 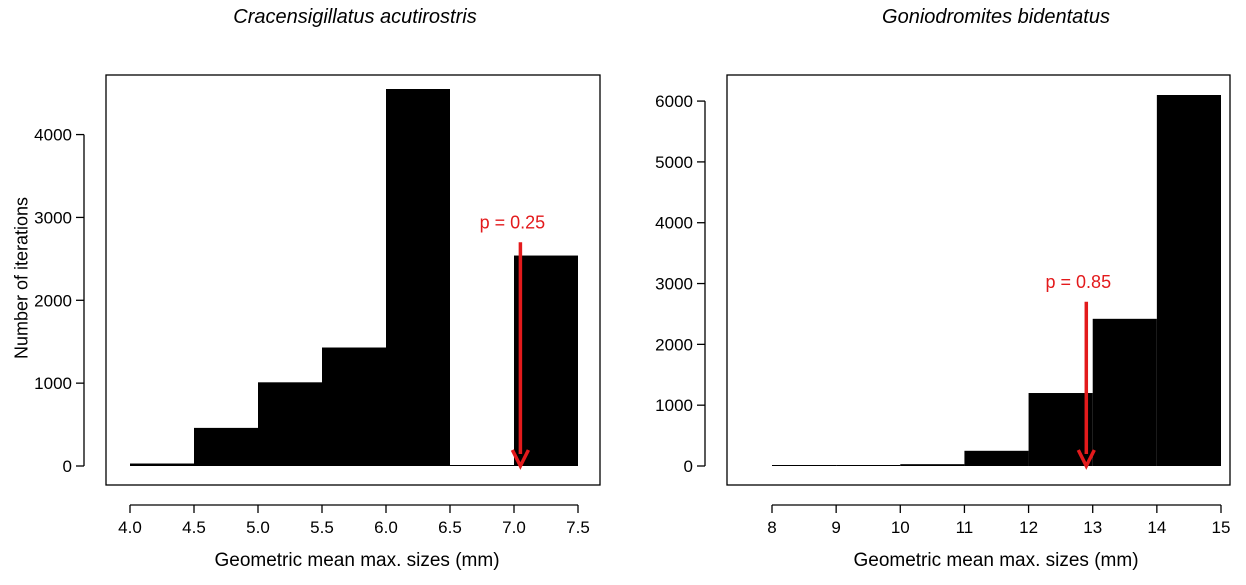 I want to click on p-value-label: p = 0.85, so click(x=1079, y=282).